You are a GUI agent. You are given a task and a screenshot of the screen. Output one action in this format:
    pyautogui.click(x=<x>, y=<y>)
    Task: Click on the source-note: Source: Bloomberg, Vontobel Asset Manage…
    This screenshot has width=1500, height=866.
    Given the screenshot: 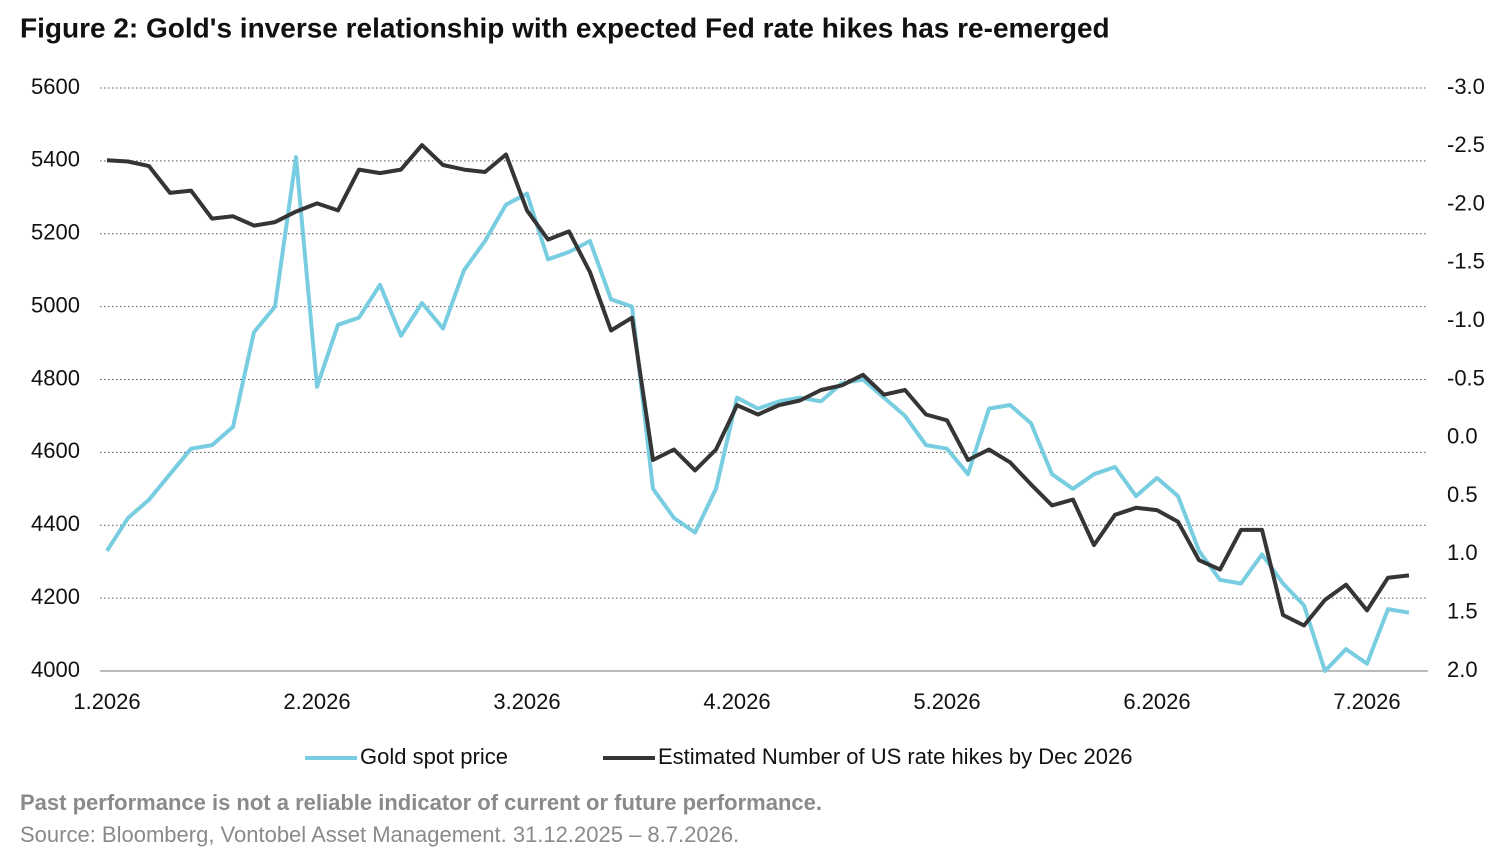 What is the action you would take?
    pyautogui.click(x=379, y=834)
    